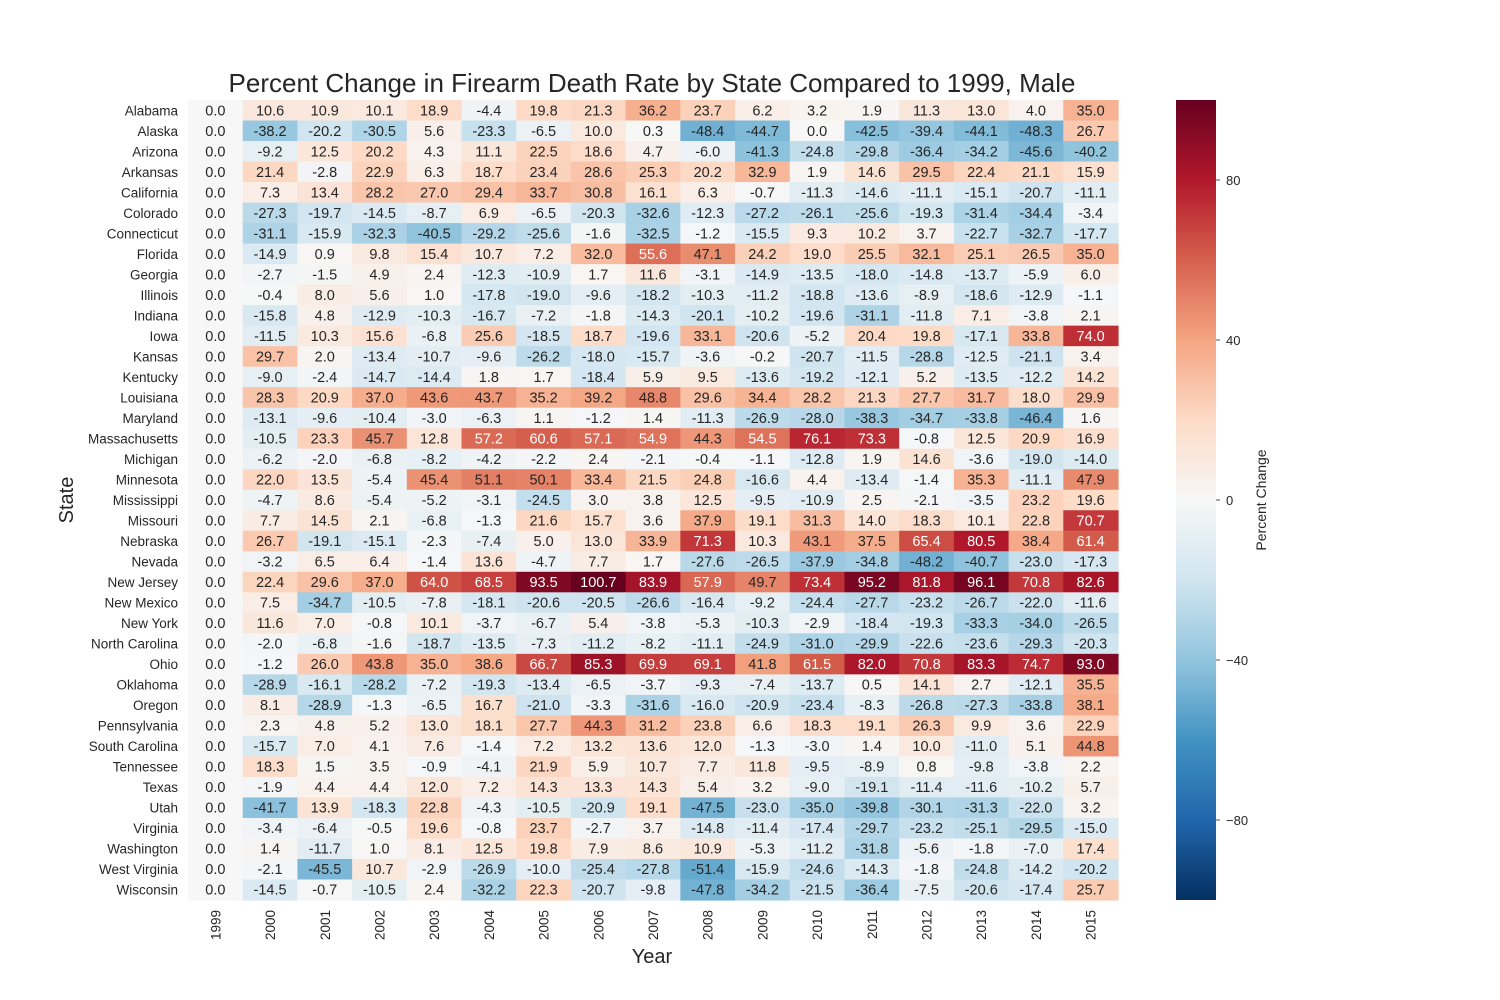  Describe the element at coordinates (142, 849) in the screenshot. I see `state-tick-label: Washington` at that location.